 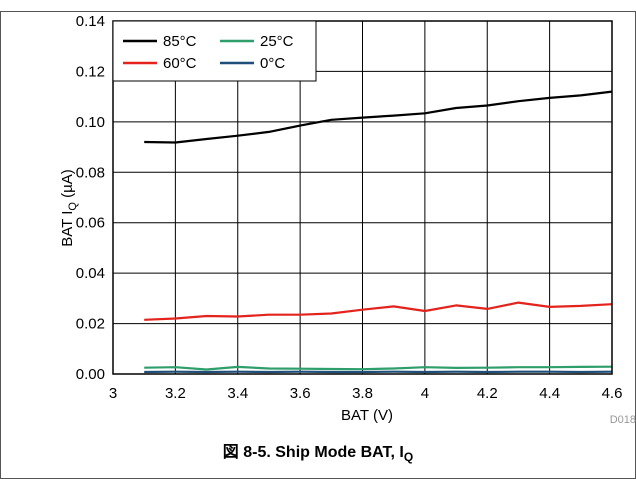 I want to click on x-tick-label: 3.4, so click(x=237, y=393).